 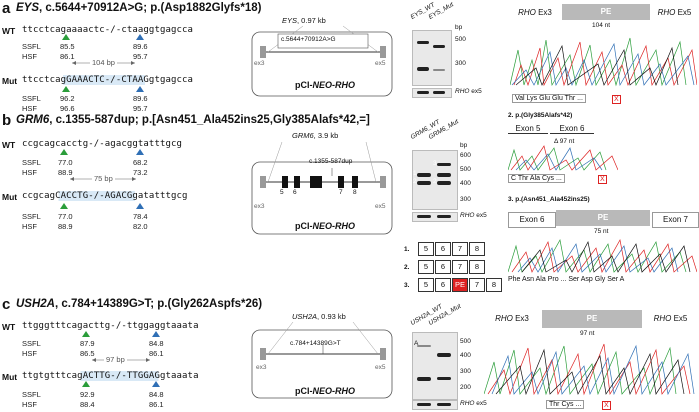 What do you see at coordinates (87, 343) in the screenshot?
I see `score: 87.9` at bounding box center [87, 343].